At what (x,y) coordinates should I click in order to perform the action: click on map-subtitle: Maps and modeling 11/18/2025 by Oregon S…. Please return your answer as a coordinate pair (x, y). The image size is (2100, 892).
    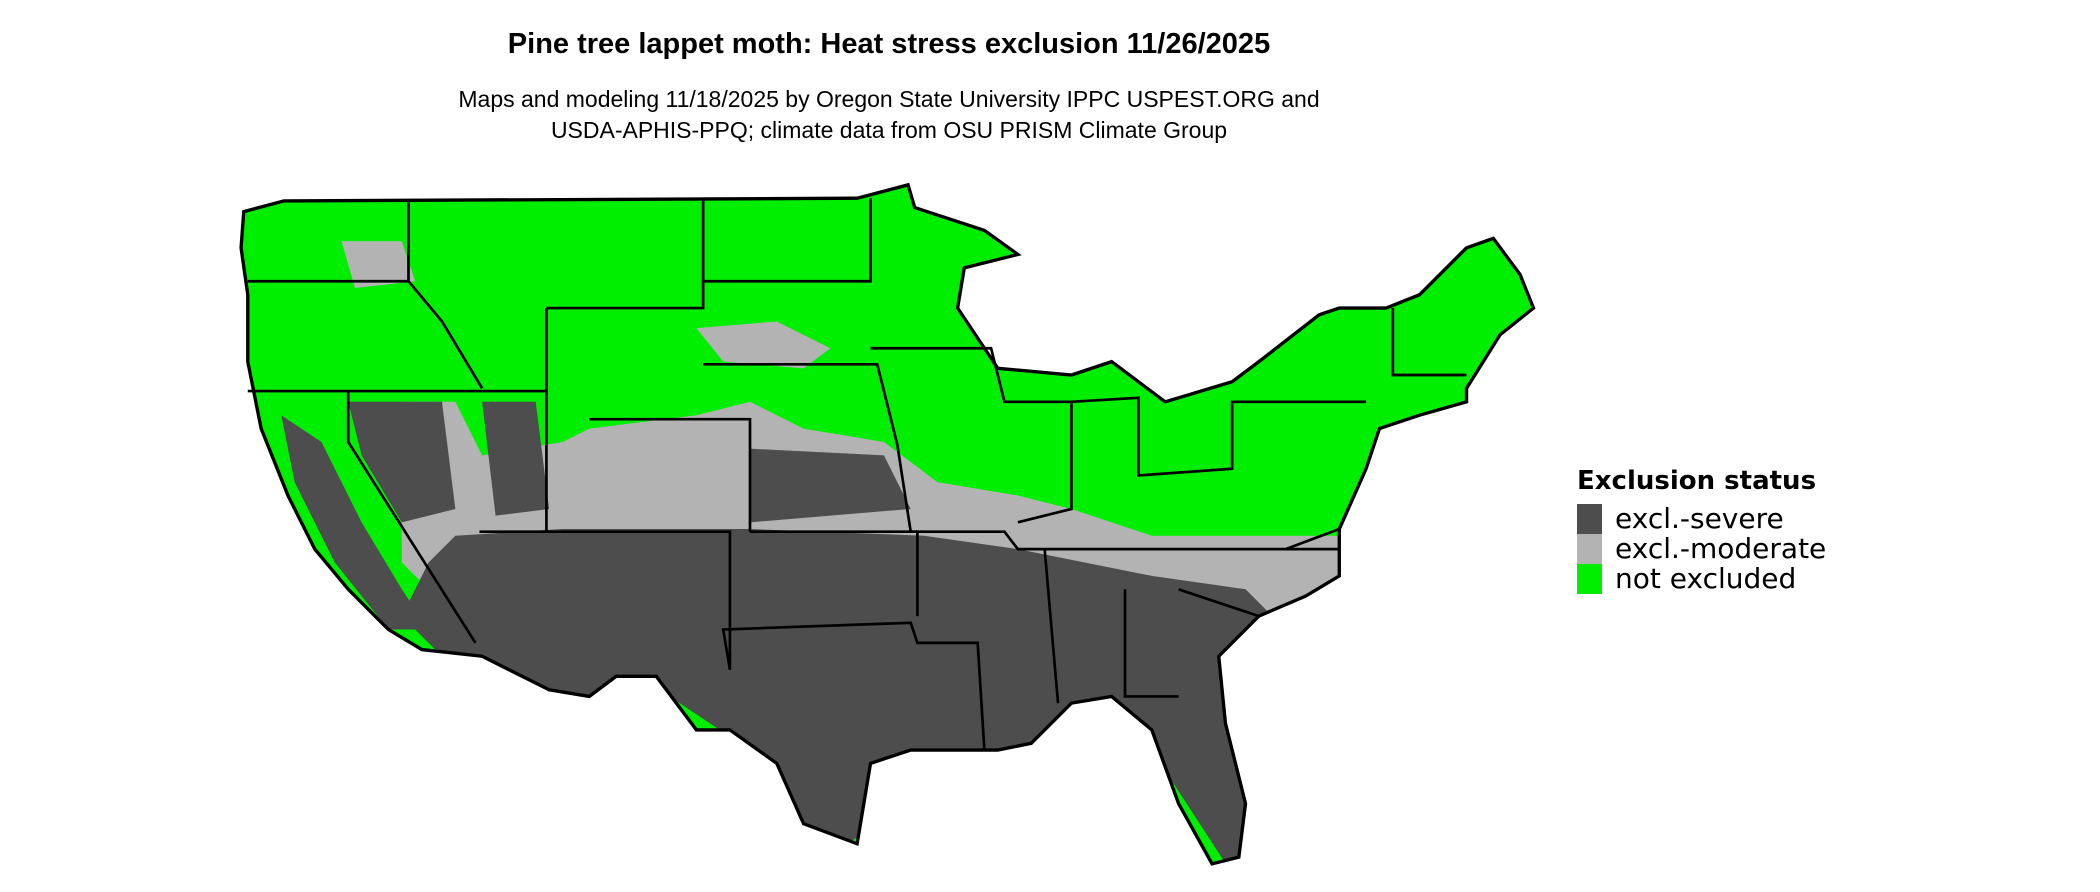
    Looking at the image, I should click on (889, 115).